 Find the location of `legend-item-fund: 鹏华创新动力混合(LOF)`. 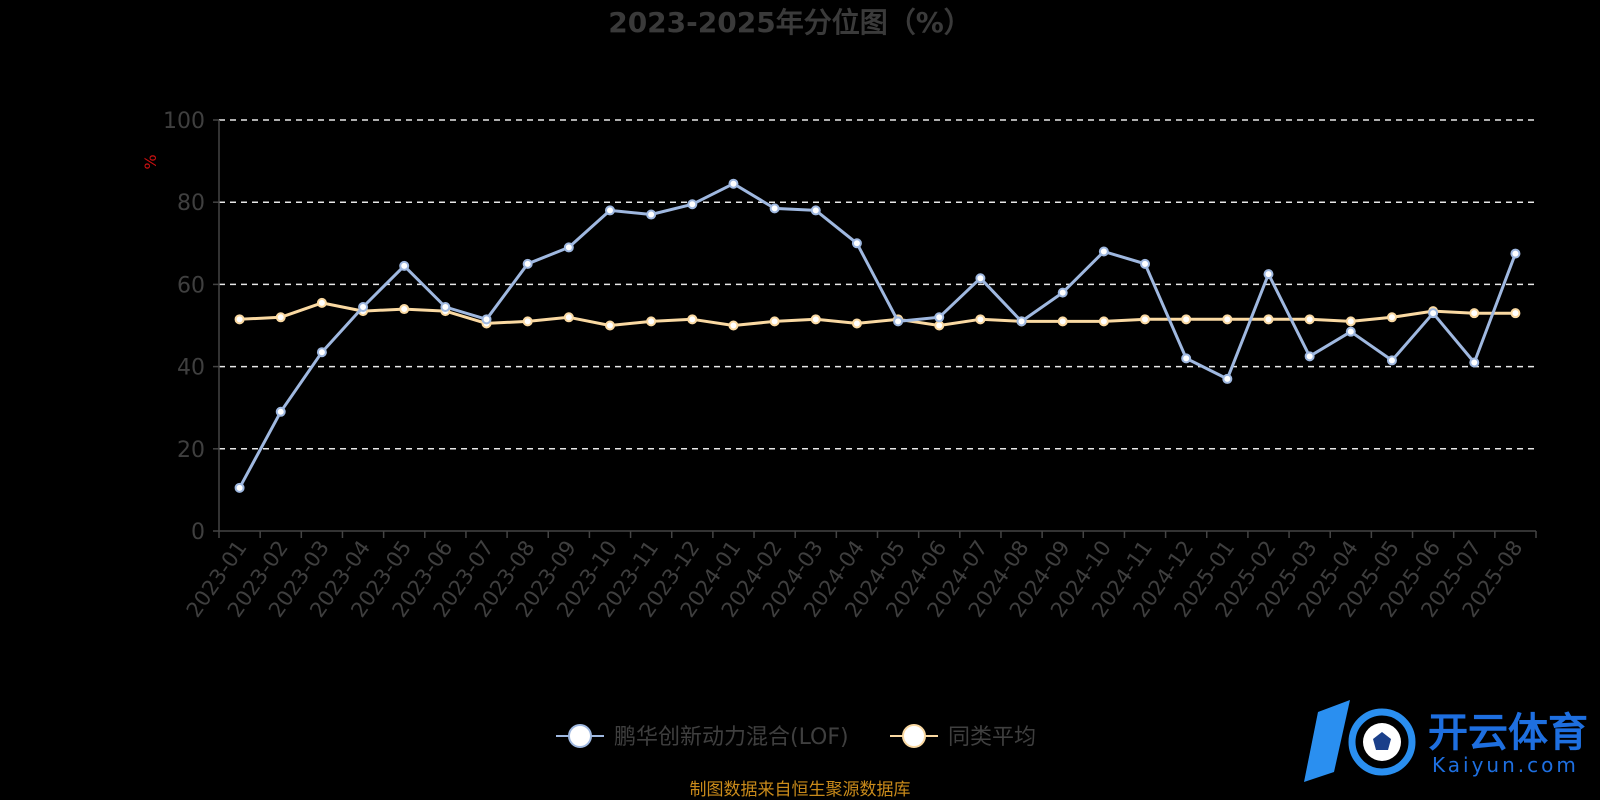

legend-item-fund: 鹏华创新动力混合(LOF) is located at coordinates (702, 737).